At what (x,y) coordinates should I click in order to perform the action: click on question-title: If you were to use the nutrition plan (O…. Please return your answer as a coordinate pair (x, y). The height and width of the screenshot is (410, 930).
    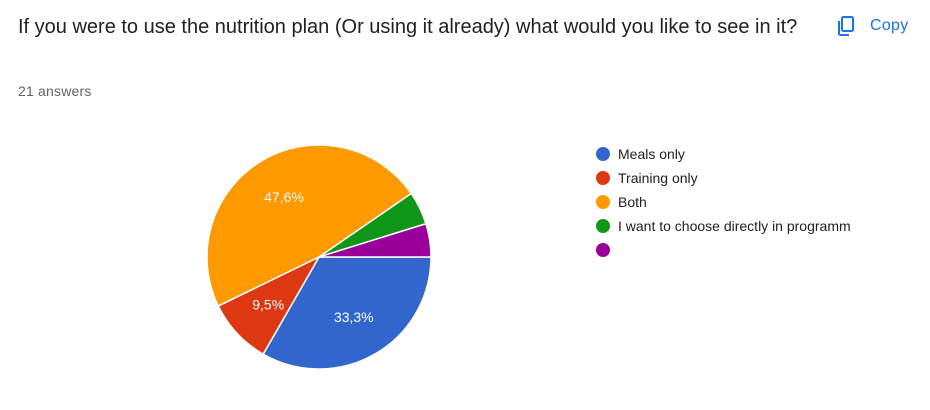
    Looking at the image, I should click on (408, 27).